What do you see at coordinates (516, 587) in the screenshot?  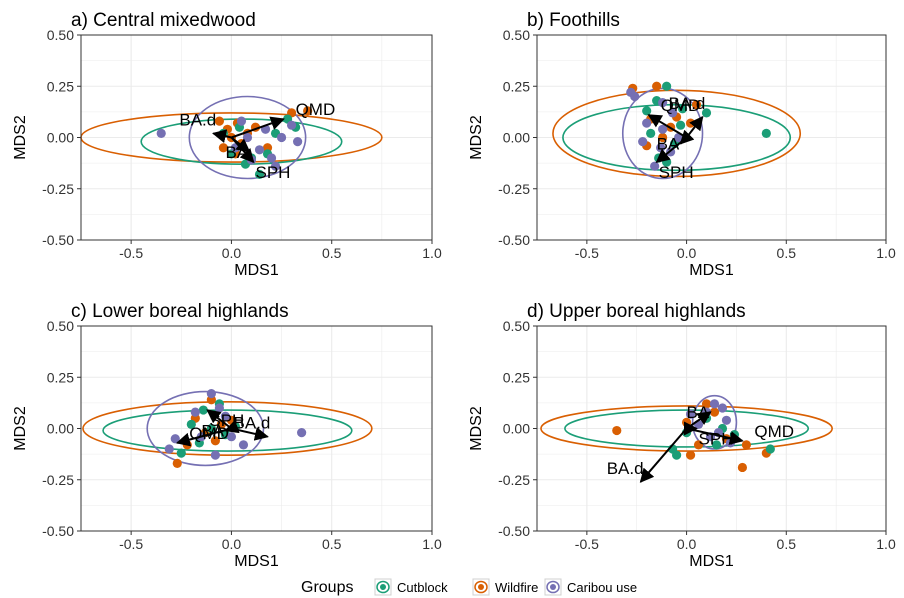 I see `legend-label: Wildfire` at bounding box center [516, 587].